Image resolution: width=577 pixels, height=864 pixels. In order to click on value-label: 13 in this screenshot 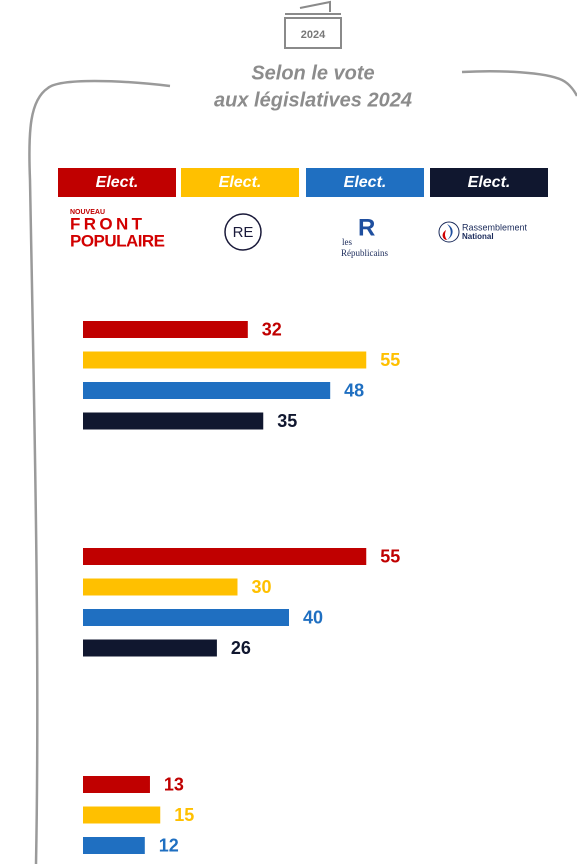, I will do `click(174, 784)`.